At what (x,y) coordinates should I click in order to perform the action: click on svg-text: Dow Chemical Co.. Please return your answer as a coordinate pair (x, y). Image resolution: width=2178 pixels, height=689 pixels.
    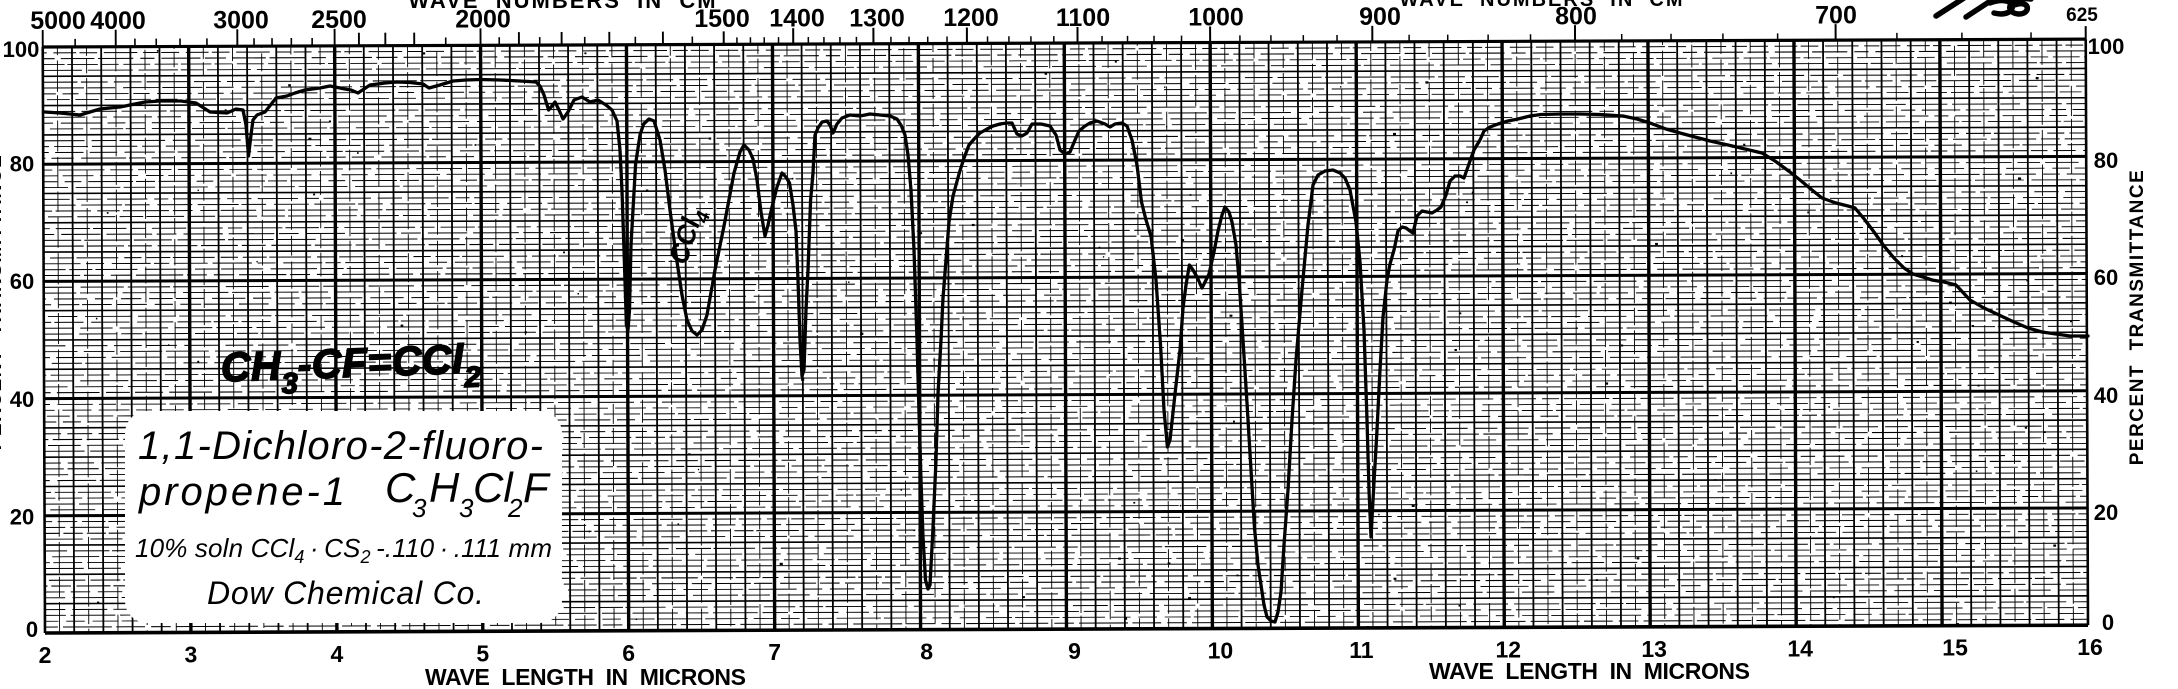
    Looking at the image, I should click on (345, 593).